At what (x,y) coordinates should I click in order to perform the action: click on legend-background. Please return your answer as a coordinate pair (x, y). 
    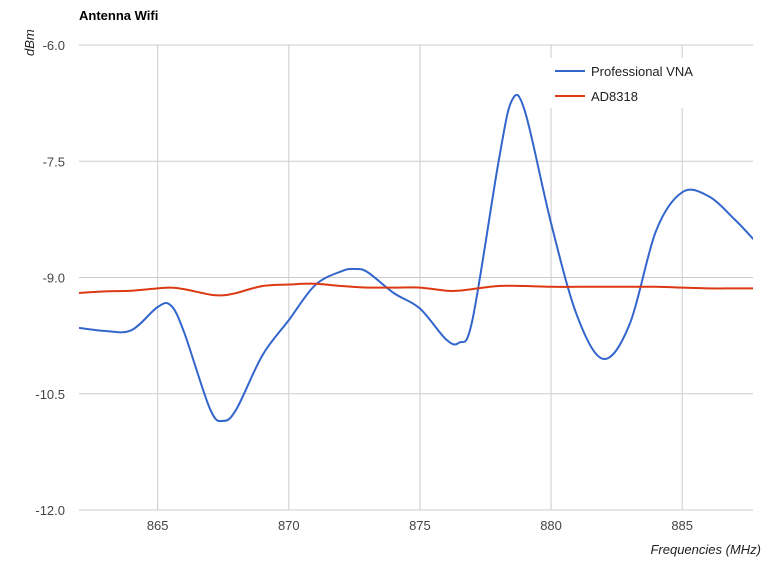
    Looking at the image, I should click on (637, 83).